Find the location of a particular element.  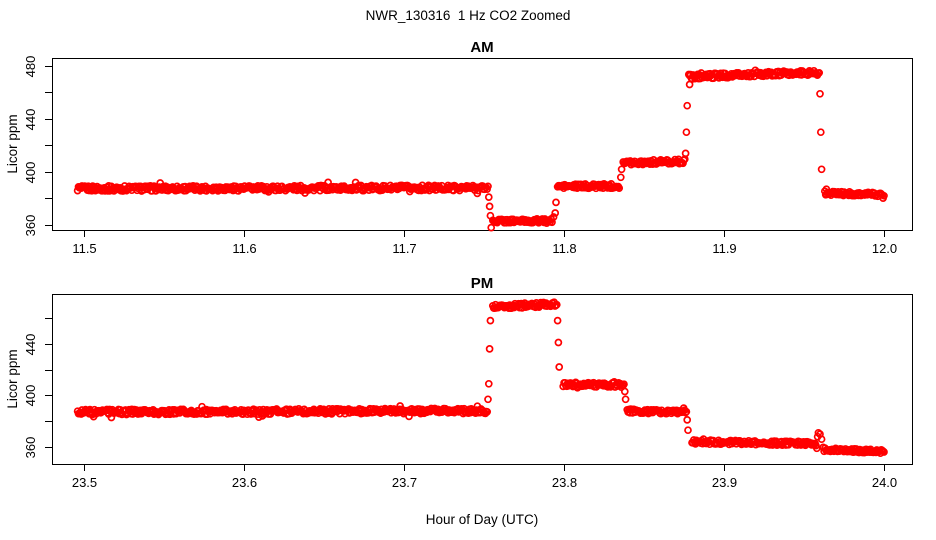

panel-title-am: AM is located at coordinates (481, 47).